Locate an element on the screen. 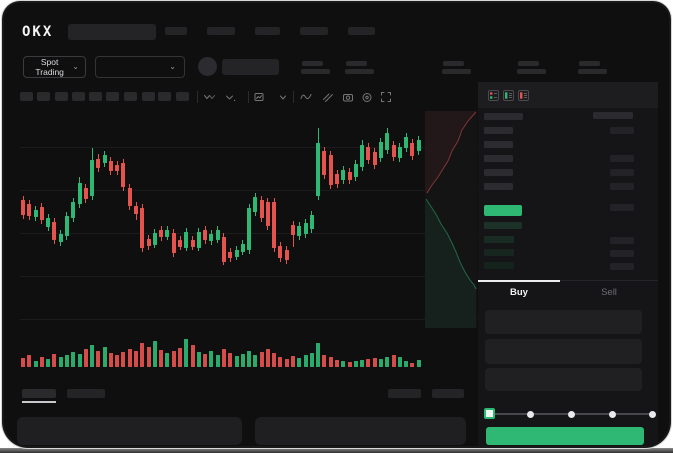 This screenshot has width=673, height=453. settings-icon is located at coordinates (367, 97).